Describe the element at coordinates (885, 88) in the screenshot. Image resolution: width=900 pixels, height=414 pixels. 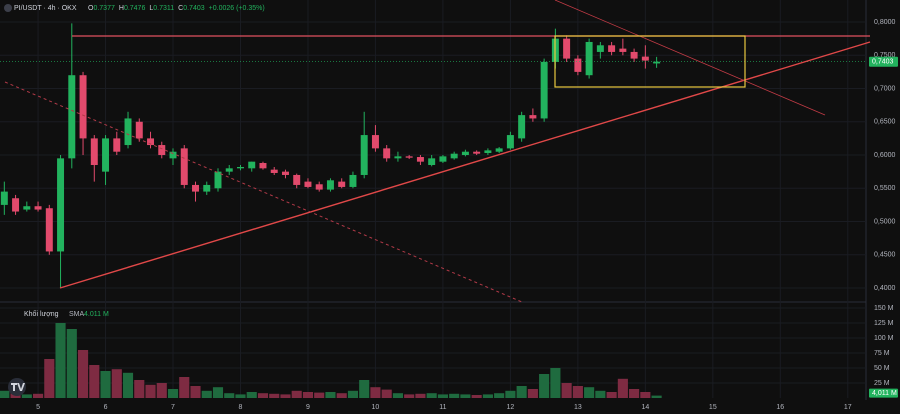
I see `y-tick-label: 0,7000` at that location.